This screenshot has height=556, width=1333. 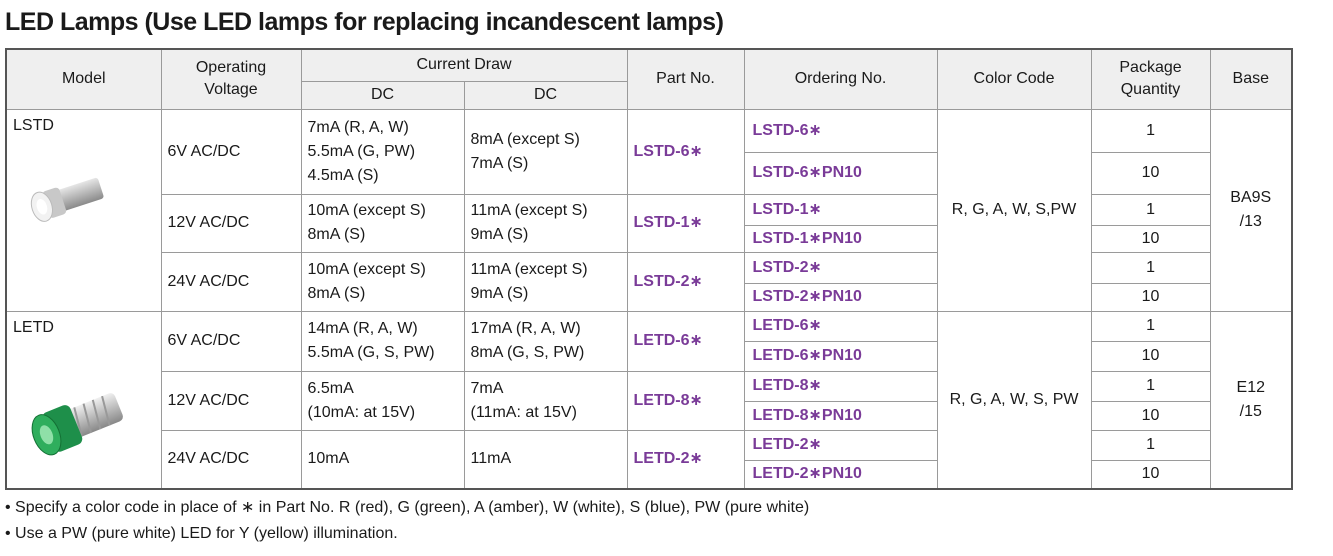 I want to click on cell-line: 5.5mA (G, S, PW), so click(x=371, y=352).